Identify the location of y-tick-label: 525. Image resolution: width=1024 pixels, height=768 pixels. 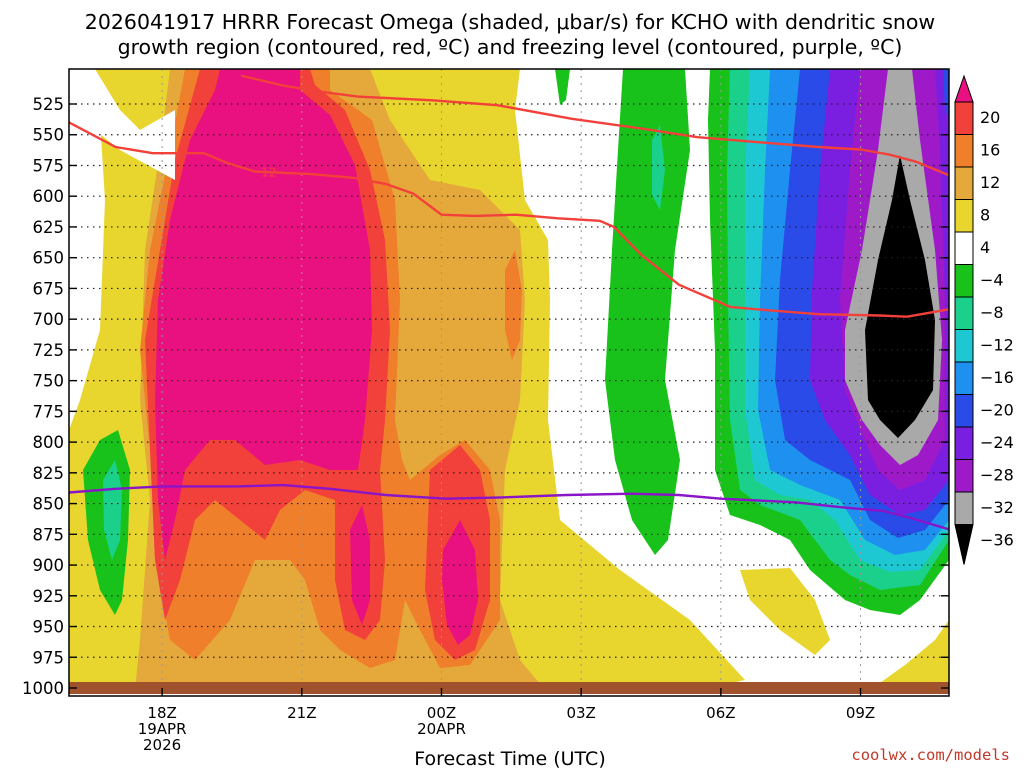
(49, 104).